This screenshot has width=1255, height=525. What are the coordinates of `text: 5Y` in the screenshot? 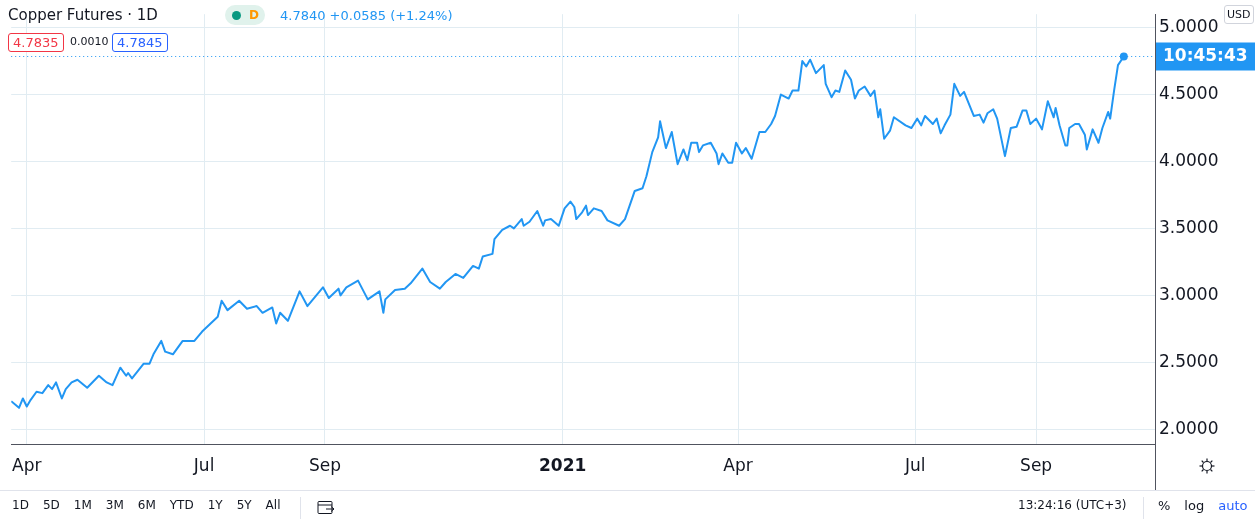 It's located at (244, 505).